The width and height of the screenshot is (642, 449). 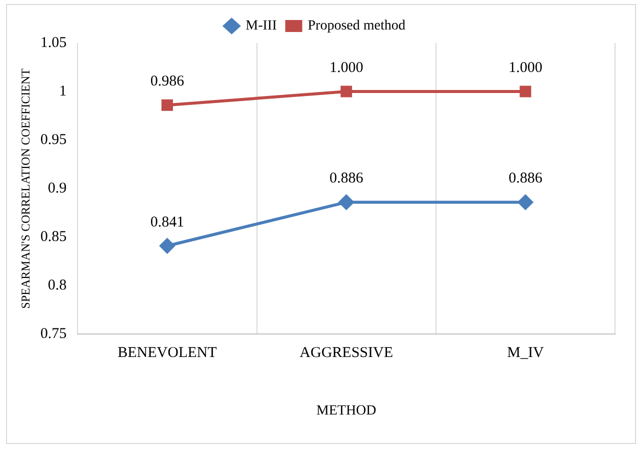 I want to click on x-axis-title: METHOD, so click(x=346, y=410).